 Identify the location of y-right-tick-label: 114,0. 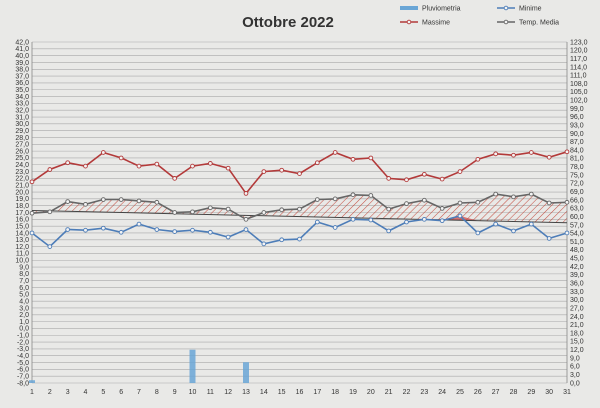
(578, 67).